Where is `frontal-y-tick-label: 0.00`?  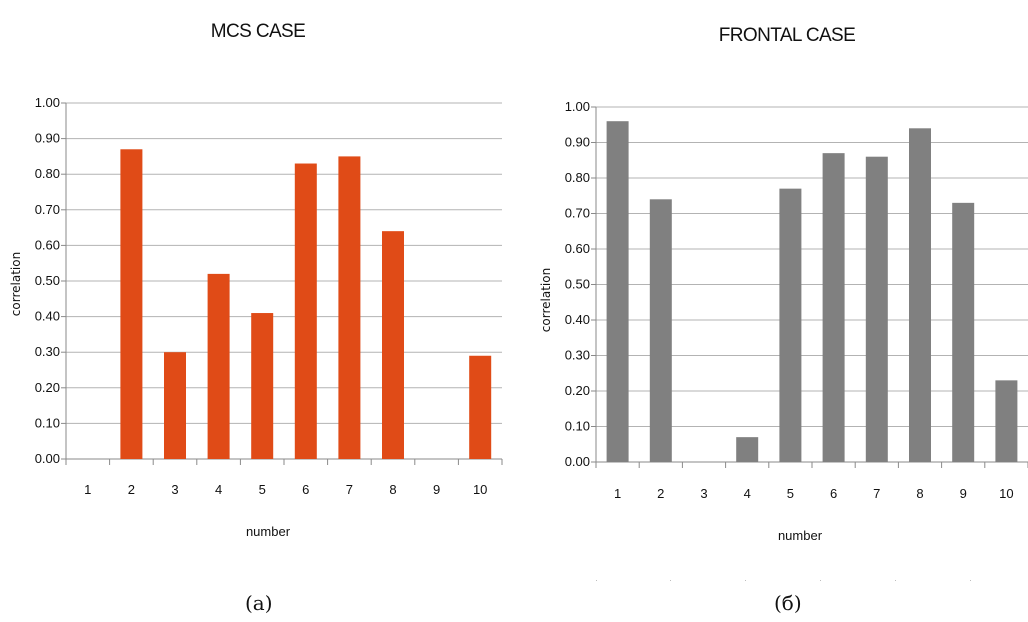
frontal-y-tick-label: 0.00 is located at coordinates (577, 461).